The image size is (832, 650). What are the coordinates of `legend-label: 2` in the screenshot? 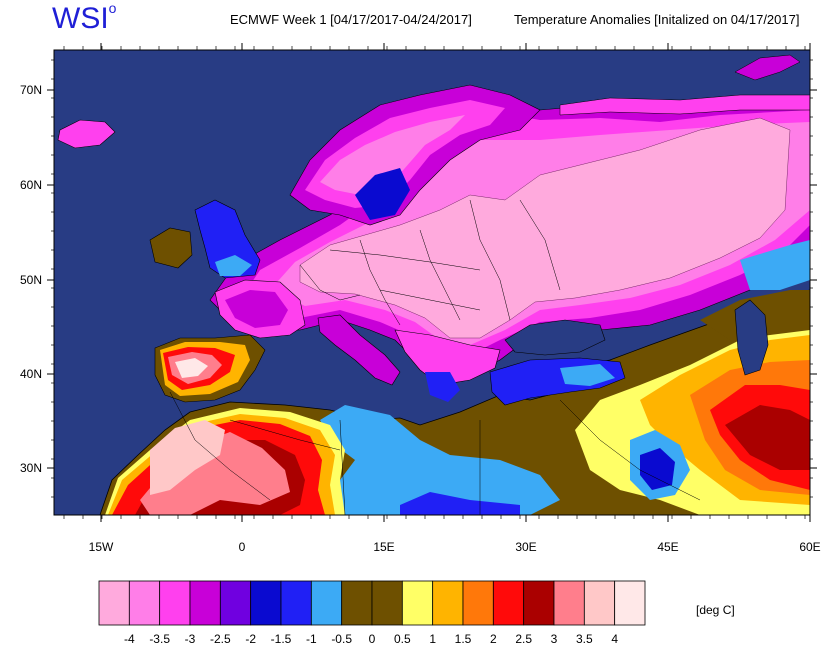 It's located at (493, 639).